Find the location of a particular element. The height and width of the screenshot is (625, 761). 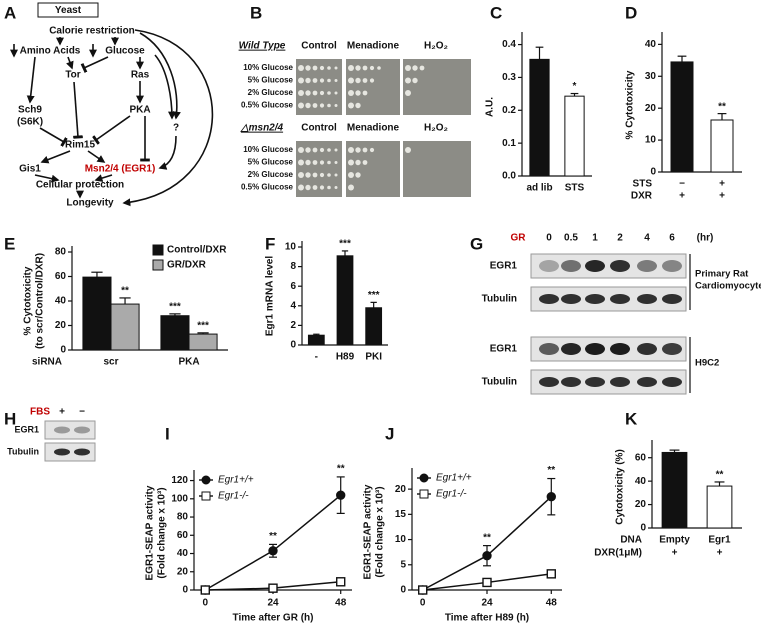

condition-value: − is located at coordinates (682, 184).